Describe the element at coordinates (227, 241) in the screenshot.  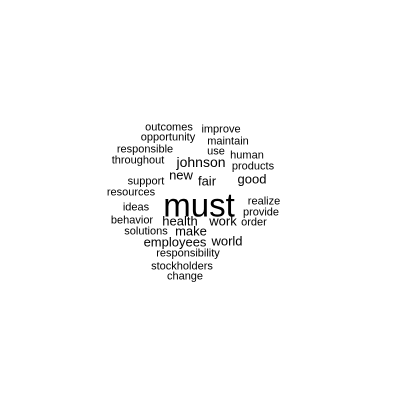
I see `word-world: world` at that location.